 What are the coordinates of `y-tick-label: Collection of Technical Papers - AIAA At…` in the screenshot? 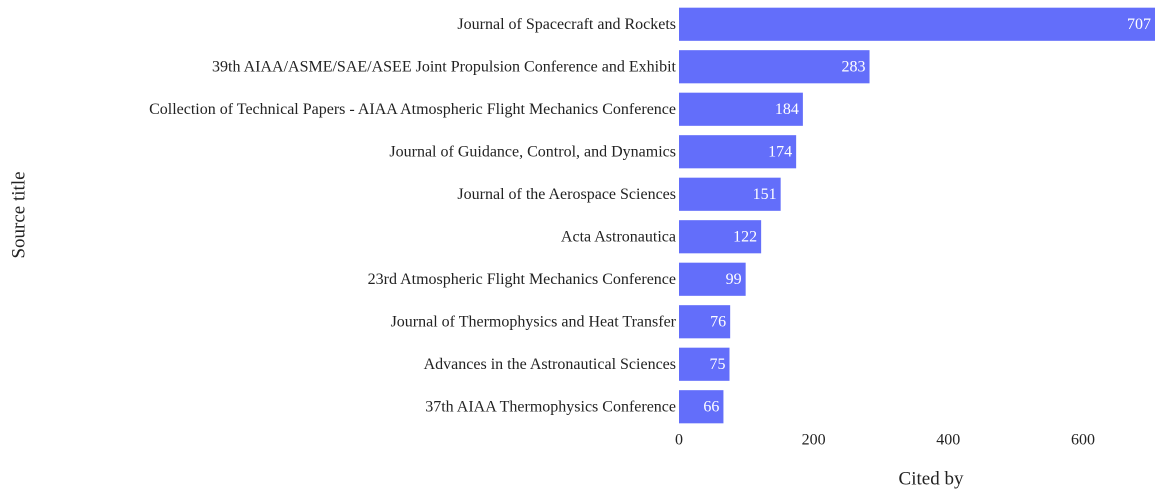 It's located at (412, 109).